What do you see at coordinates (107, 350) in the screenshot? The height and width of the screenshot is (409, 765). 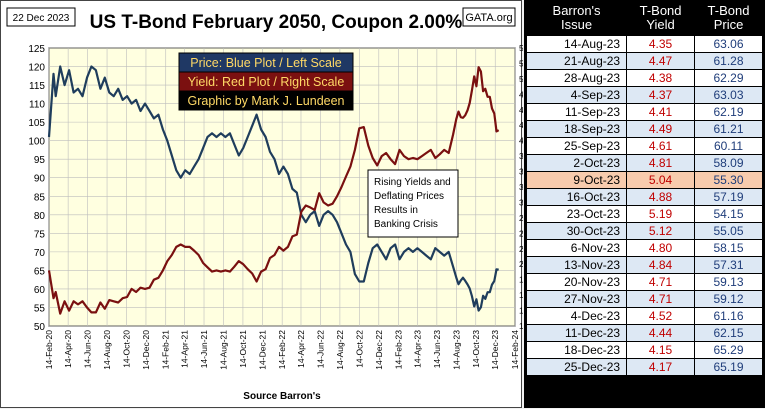 I see `x-tick-label: 14-Aug-20` at bounding box center [107, 350].